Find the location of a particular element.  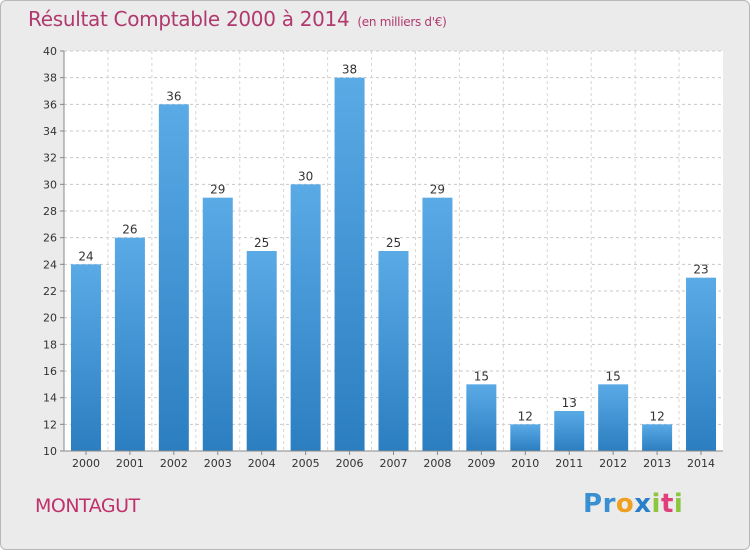

bar-2014 is located at coordinates (701, 364).